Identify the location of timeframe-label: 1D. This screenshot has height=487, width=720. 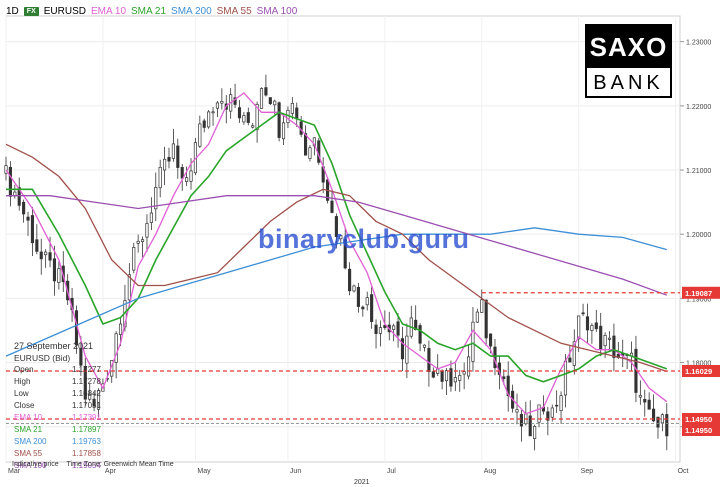
(12, 11).